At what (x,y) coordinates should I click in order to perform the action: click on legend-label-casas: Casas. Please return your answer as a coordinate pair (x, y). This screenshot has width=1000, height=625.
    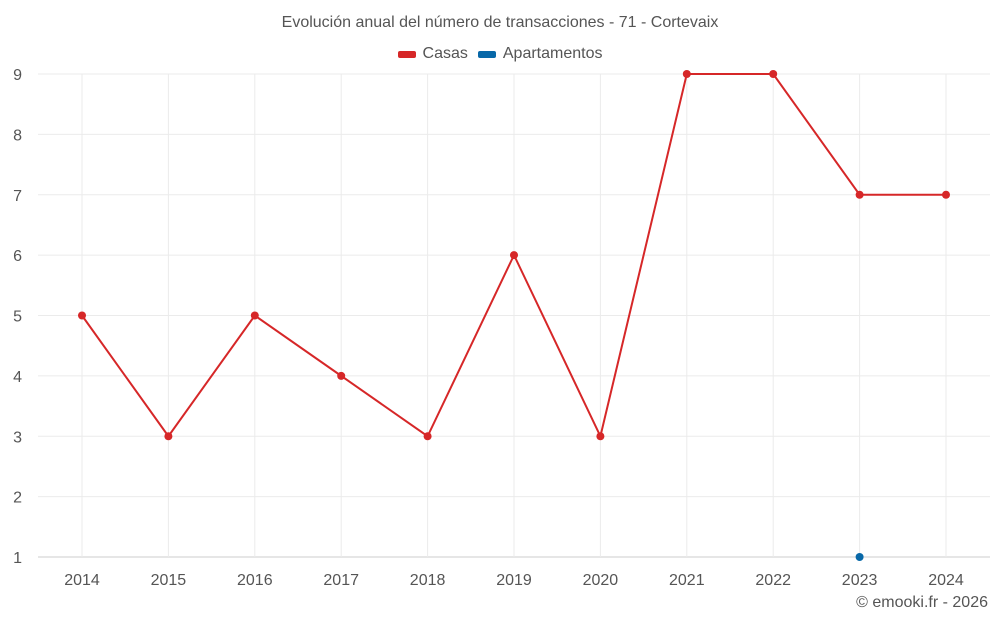
    Looking at the image, I should click on (445, 53).